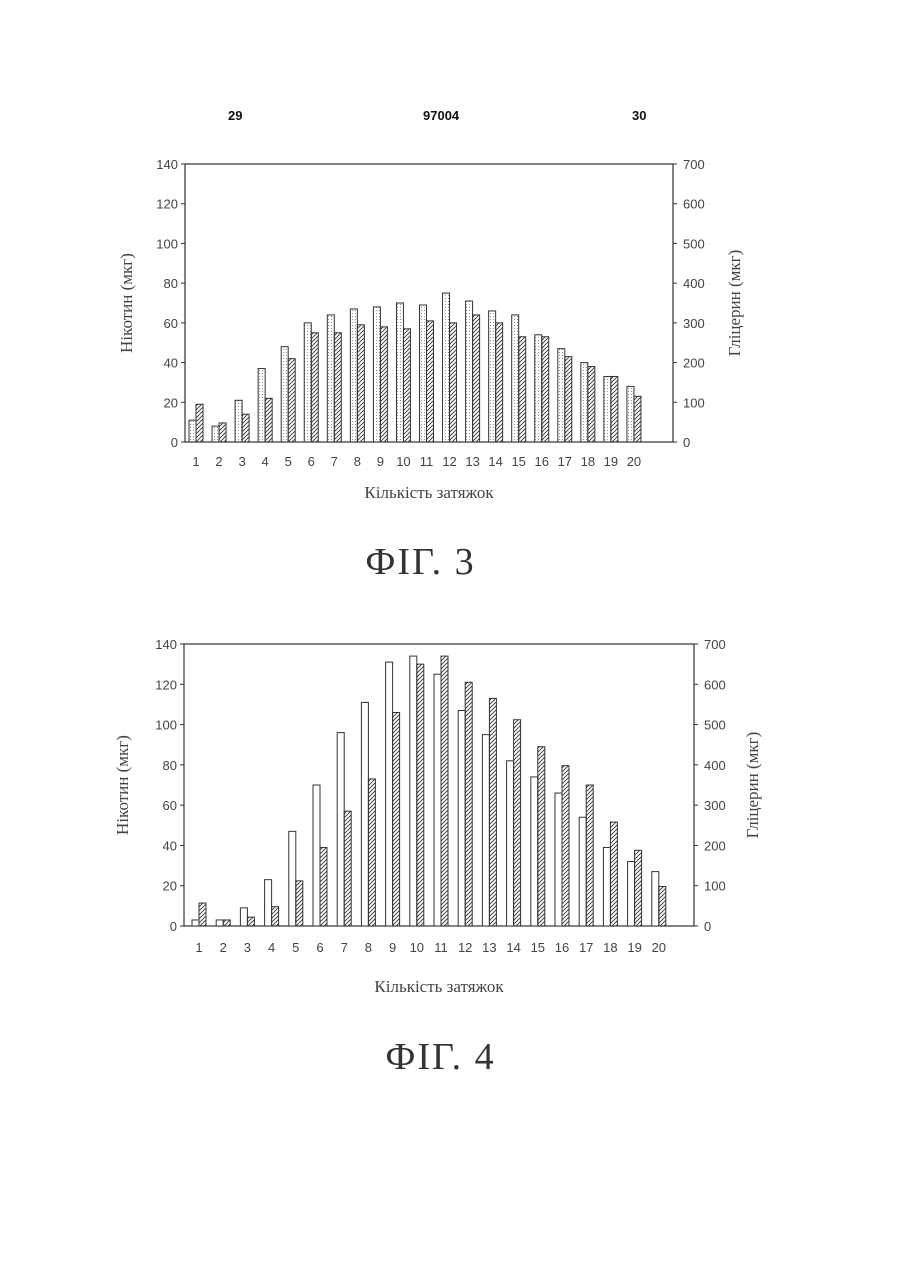 This screenshot has width=901, height=1273. What do you see at coordinates (417, 947) in the screenshot?
I see `x-tick-label: 10` at bounding box center [417, 947].